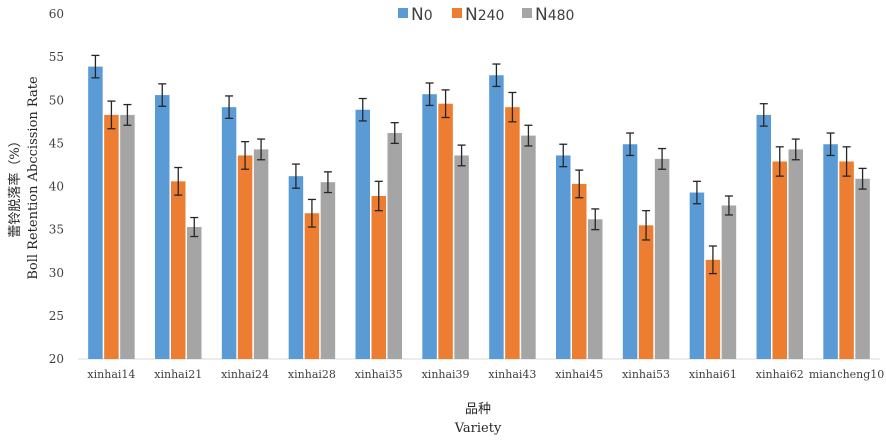 The width and height of the screenshot is (886, 448). Describe the element at coordinates (15, 185) in the screenshot. I see `y-axis-title-cn: 蕾铃脱落率（%）` at that location.